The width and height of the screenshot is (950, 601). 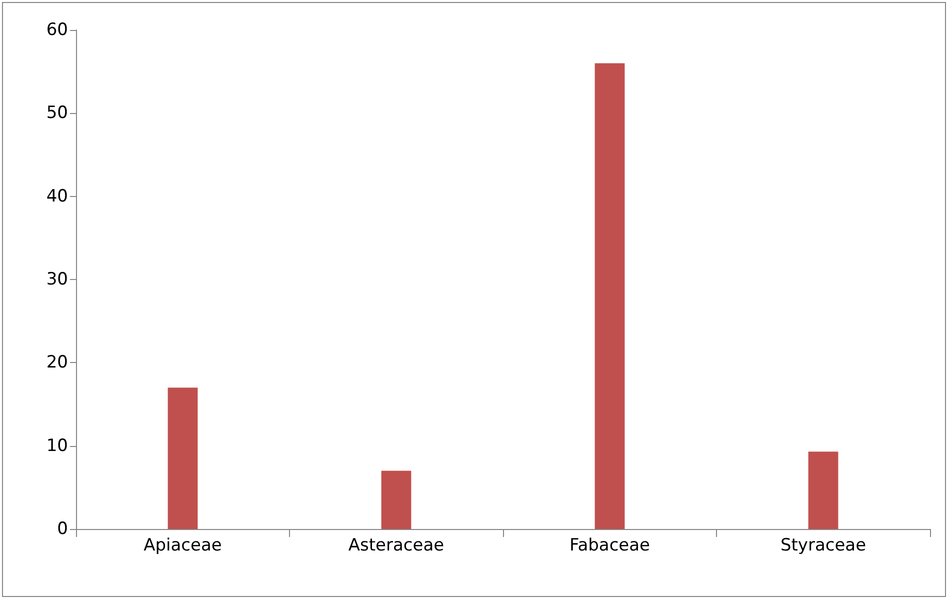 What do you see at coordinates (823, 546) in the screenshot?
I see `x-tick-label: Styraceae` at bounding box center [823, 546].